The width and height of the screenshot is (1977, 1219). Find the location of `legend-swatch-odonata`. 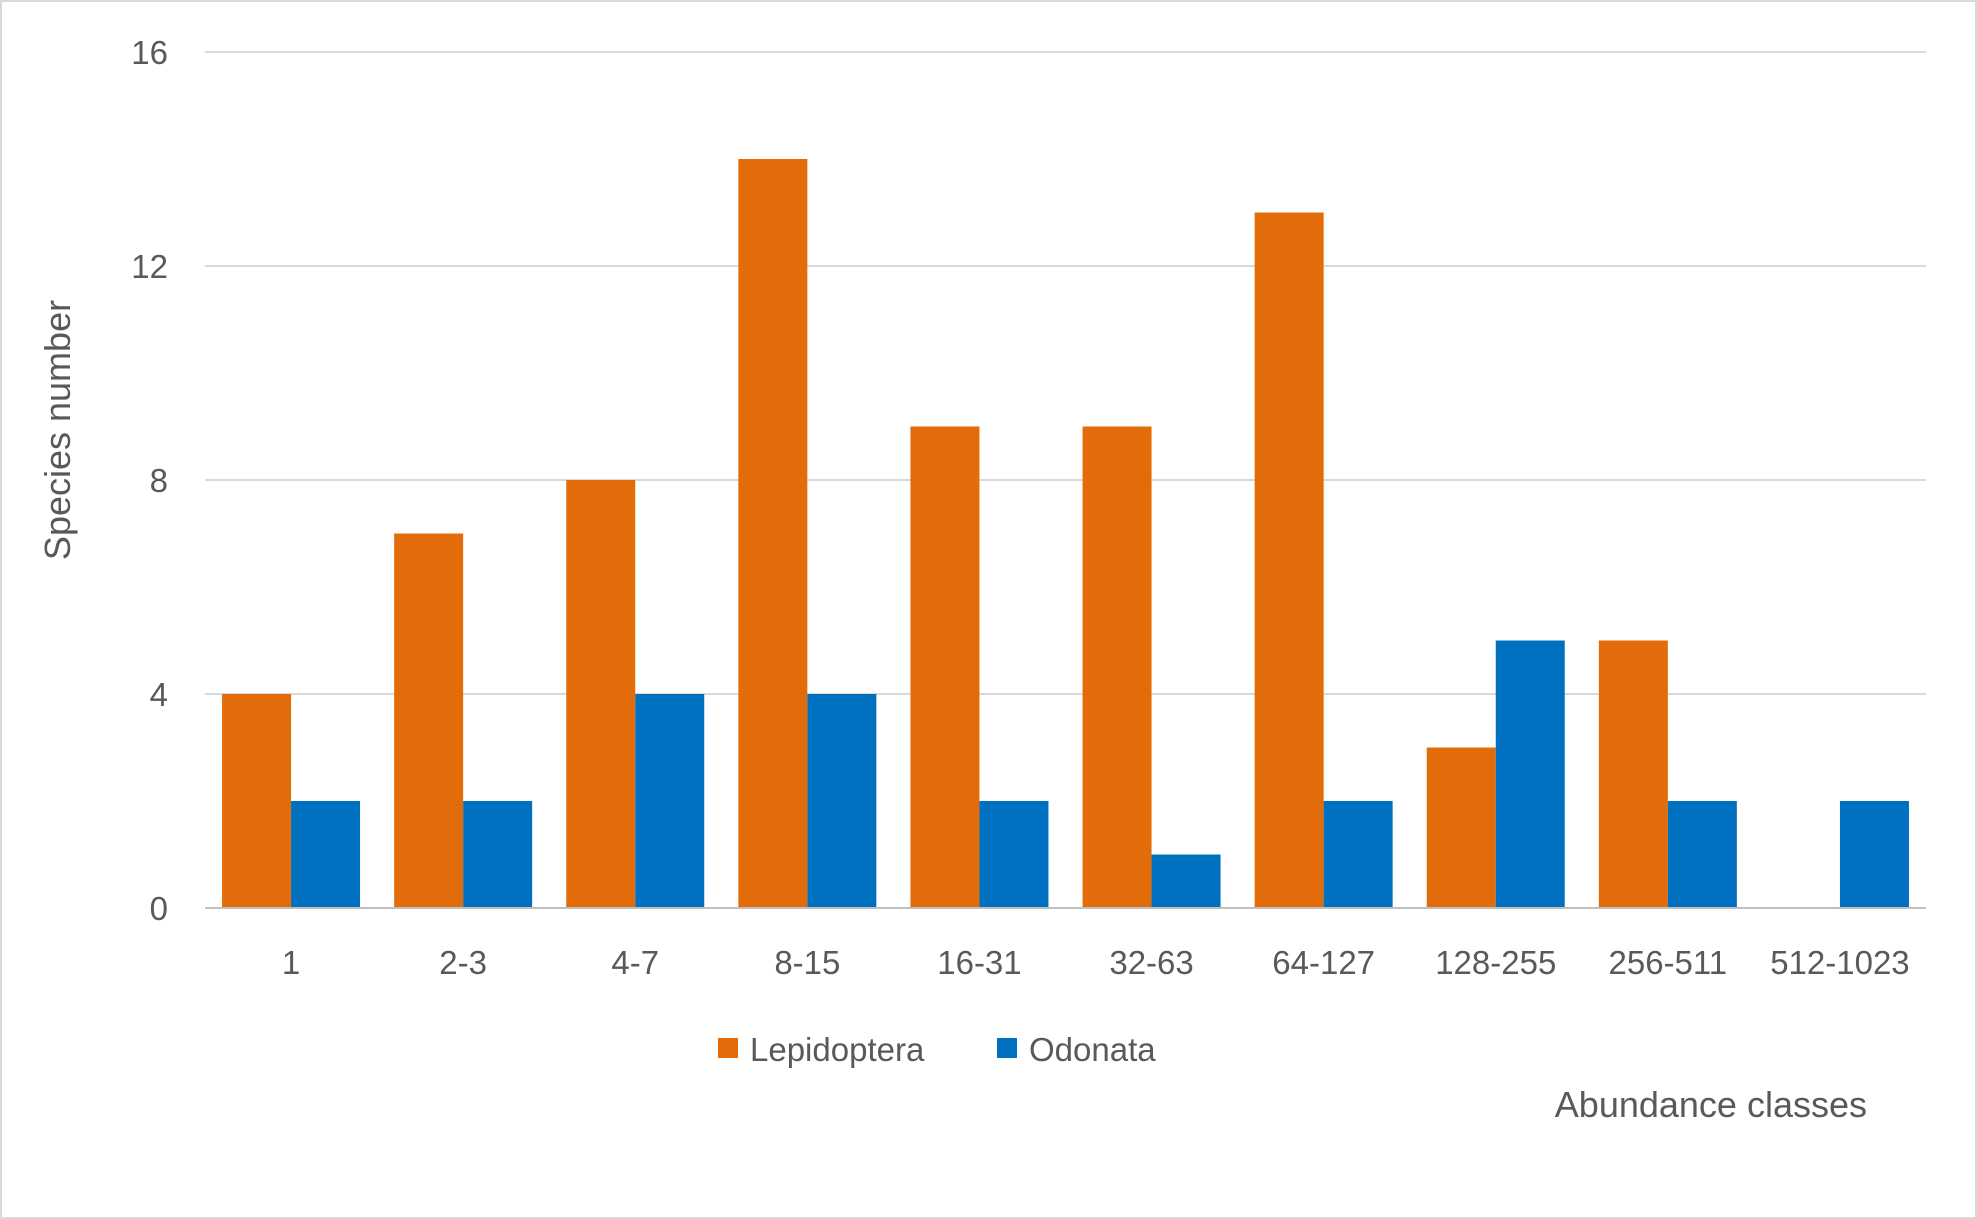

legend-swatch-odonata is located at coordinates (1007, 1048).